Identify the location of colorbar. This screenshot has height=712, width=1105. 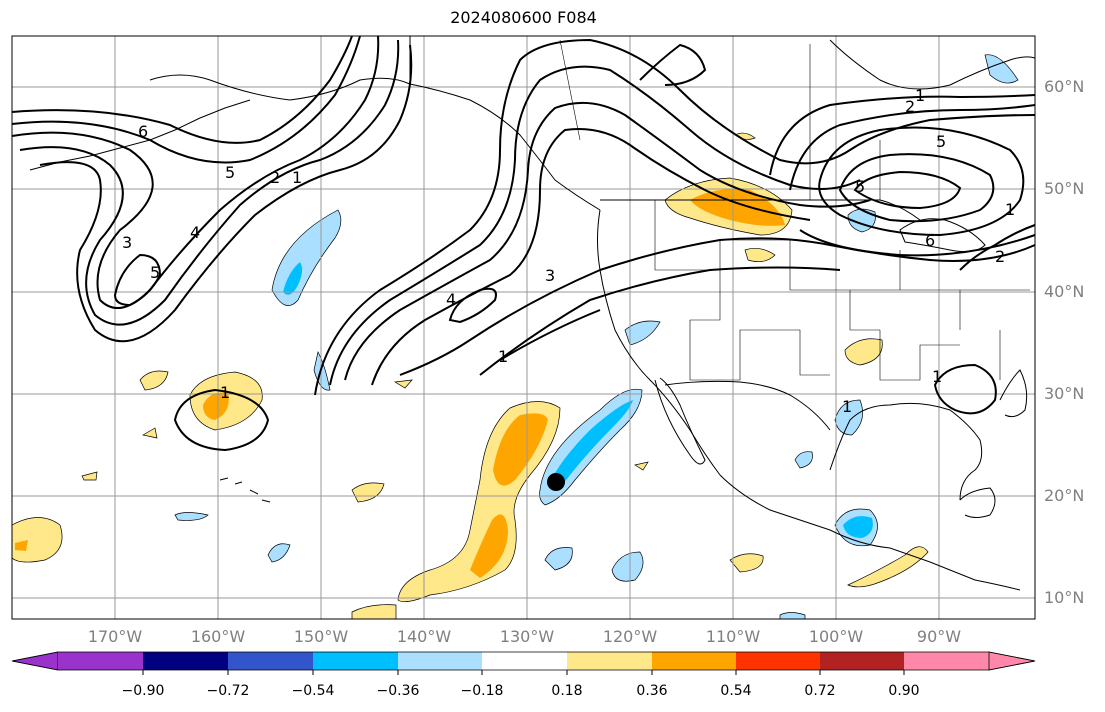
(523, 663).